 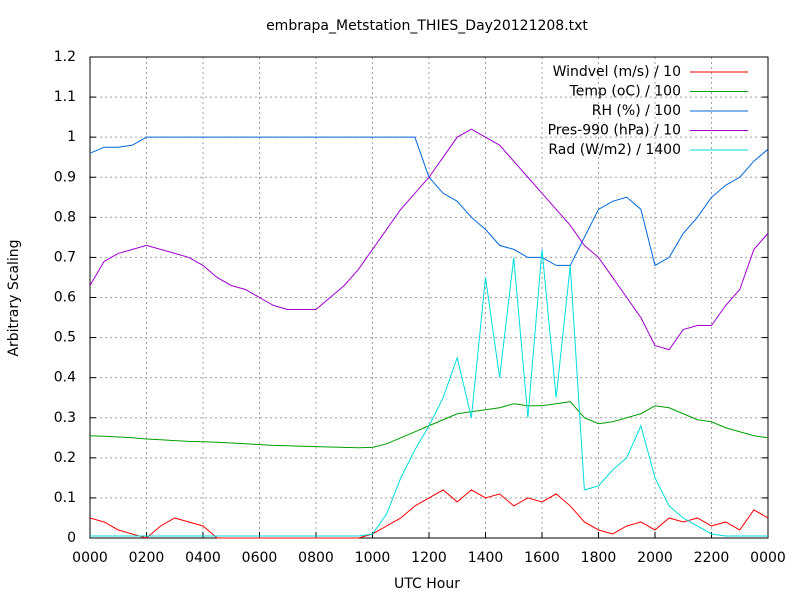 What do you see at coordinates (65, 177) in the screenshot?
I see `y-tick-label: 0.9` at bounding box center [65, 177].